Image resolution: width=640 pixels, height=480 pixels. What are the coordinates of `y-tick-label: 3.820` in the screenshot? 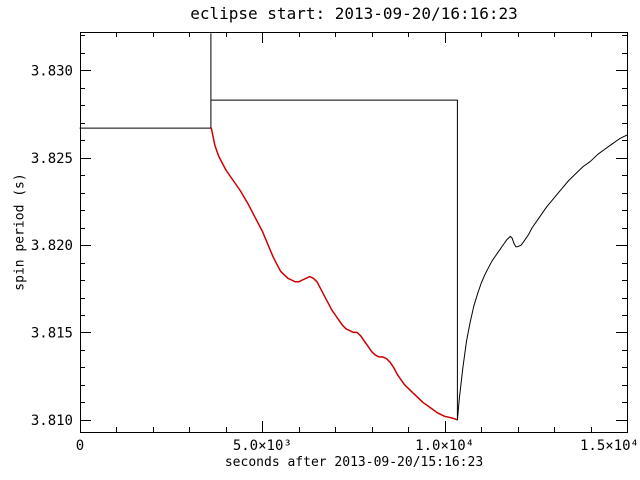 It's located at (52, 246).